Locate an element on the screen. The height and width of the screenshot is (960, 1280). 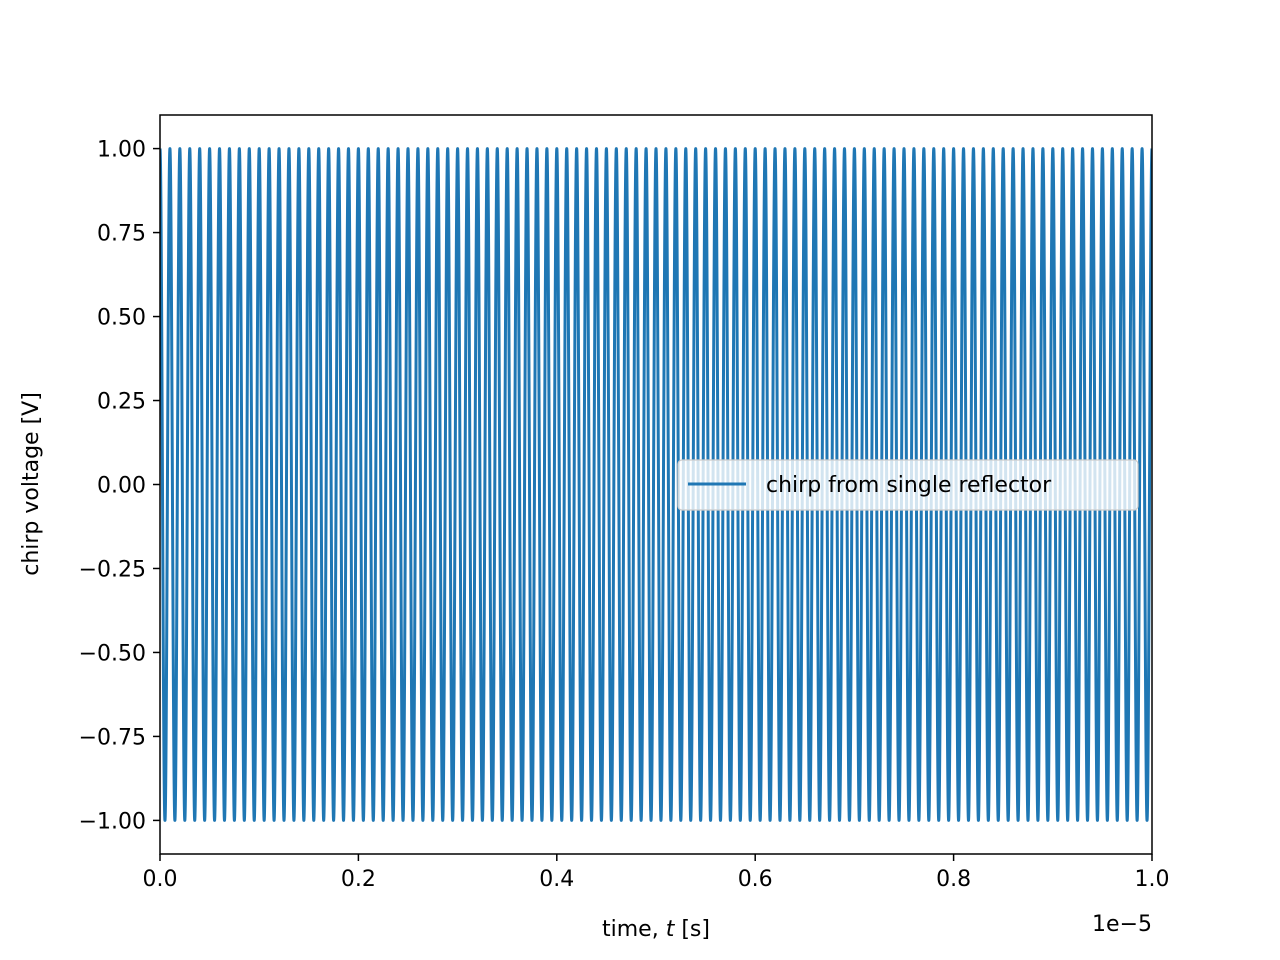
x-tick-label: 0.6 is located at coordinates (755, 879).